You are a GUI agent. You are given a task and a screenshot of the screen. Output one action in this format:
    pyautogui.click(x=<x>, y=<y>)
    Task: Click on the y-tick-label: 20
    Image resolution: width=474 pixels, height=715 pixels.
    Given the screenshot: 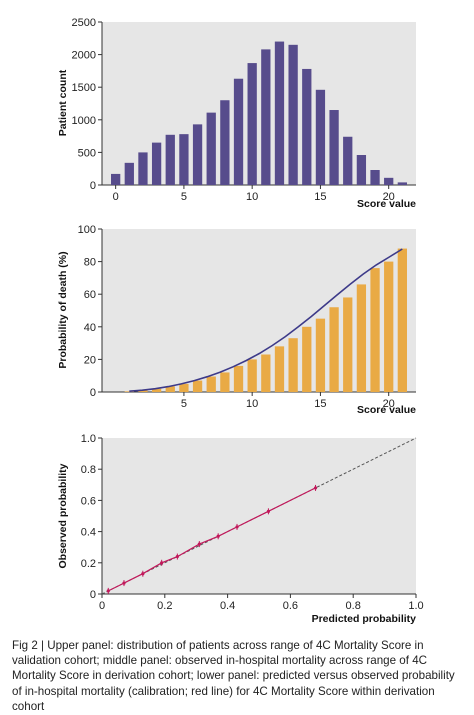 What is the action you would take?
    pyautogui.click(x=90, y=360)
    